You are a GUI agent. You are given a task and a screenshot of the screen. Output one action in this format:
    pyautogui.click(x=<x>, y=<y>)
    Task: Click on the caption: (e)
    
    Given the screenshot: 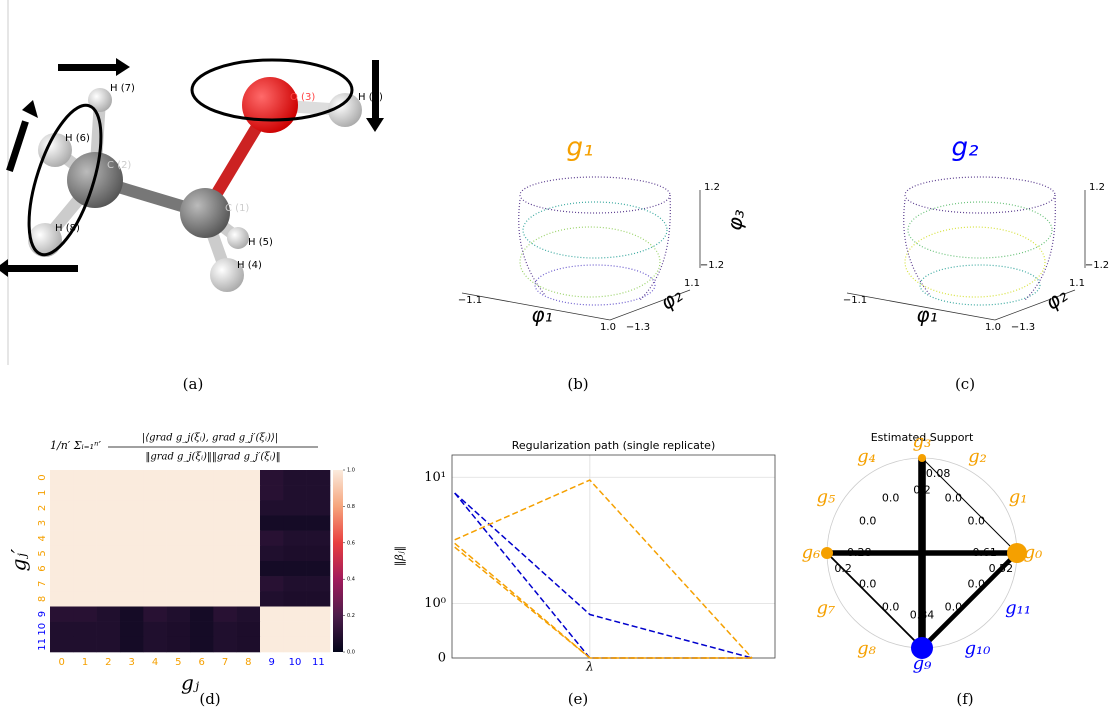 What is the action you would take?
    pyautogui.click(x=578, y=699)
    